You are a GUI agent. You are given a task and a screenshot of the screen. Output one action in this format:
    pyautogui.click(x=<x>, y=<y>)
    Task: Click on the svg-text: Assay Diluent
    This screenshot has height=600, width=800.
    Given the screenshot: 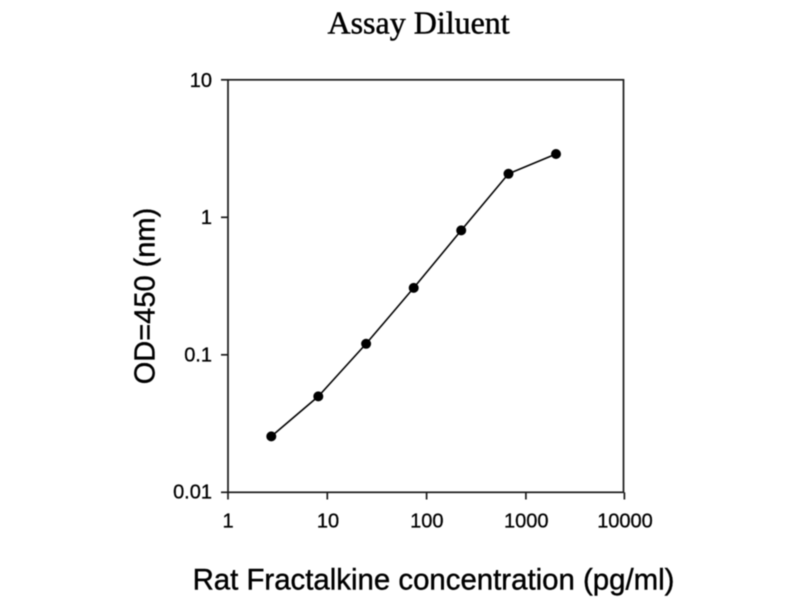 What is the action you would take?
    pyautogui.click(x=418, y=23)
    